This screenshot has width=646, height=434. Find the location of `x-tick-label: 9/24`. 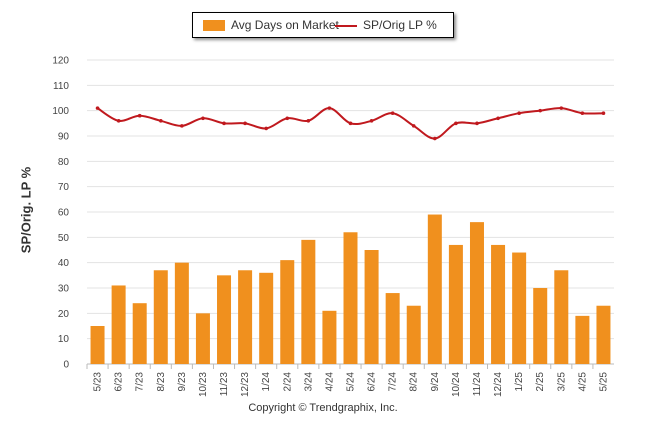

x-tick-label: 9/24 is located at coordinates (435, 382).